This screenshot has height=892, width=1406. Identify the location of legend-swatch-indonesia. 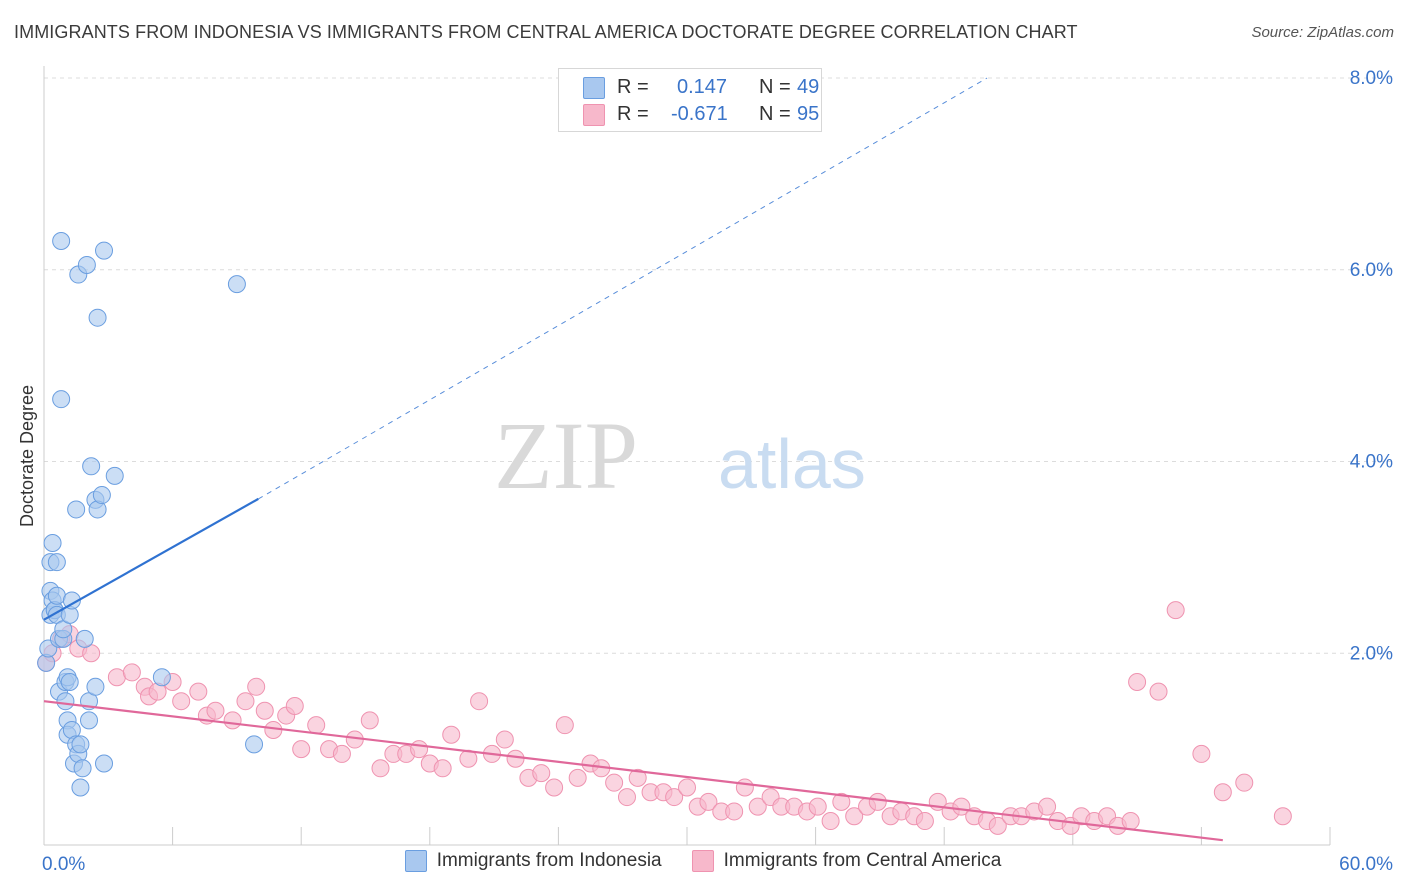
(415, 861).